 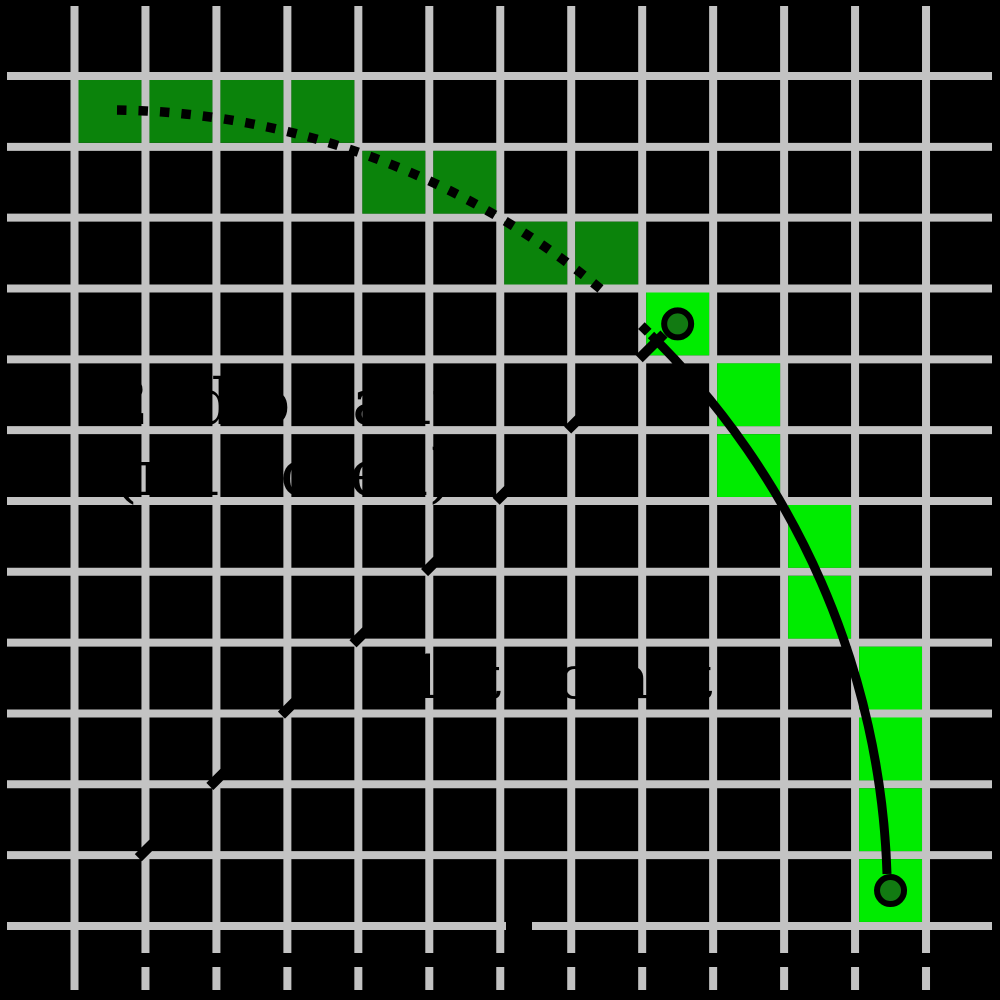 I want to click on endpoint-dots, so click(x=784, y=607).